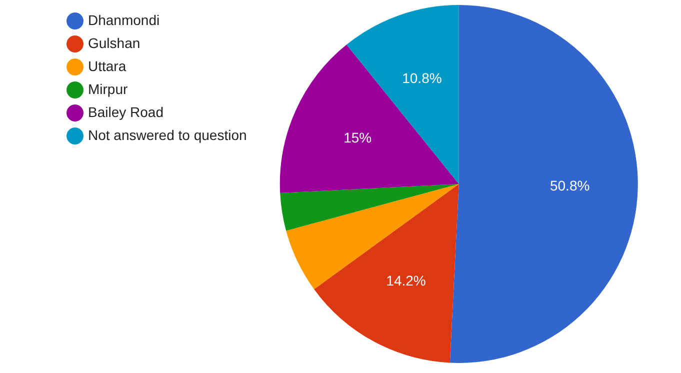 The image size is (681, 373). I want to click on legend-label: Not answered to question, so click(167, 134).